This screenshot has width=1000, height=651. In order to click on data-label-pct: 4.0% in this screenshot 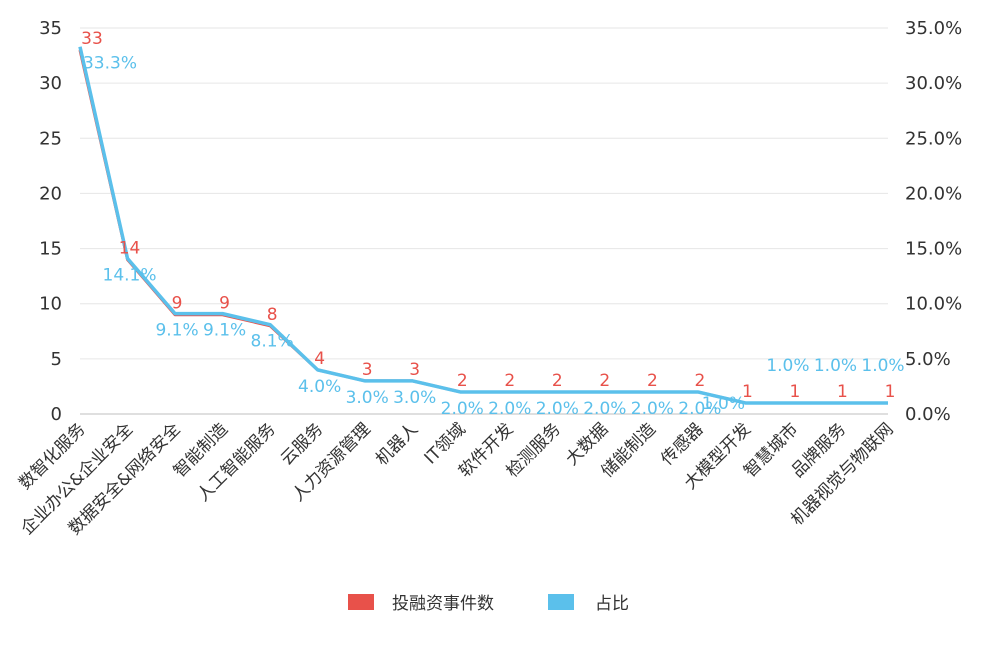, I will do `click(319, 387)`.